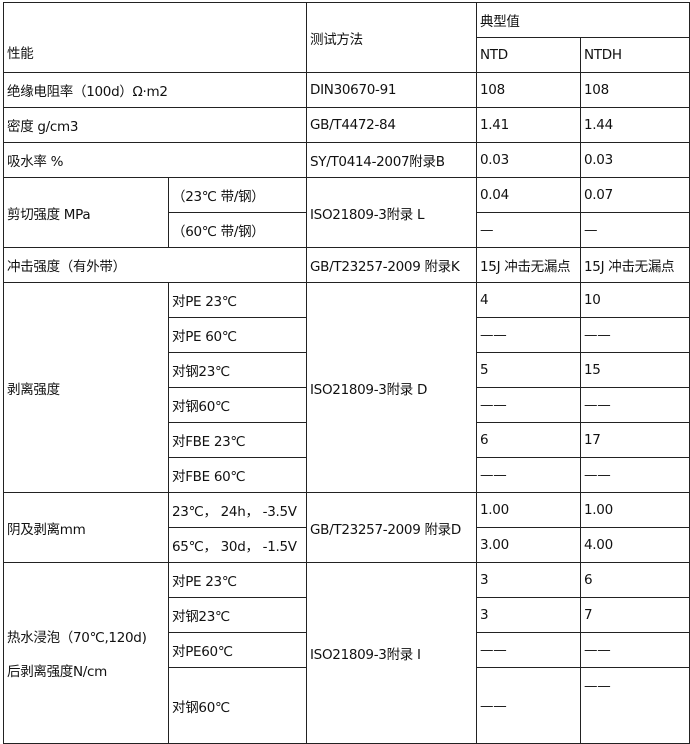 The width and height of the screenshot is (690, 744). What do you see at coordinates (155, 160) in the screenshot?
I see `row-label: 吸水率 %` at bounding box center [155, 160].